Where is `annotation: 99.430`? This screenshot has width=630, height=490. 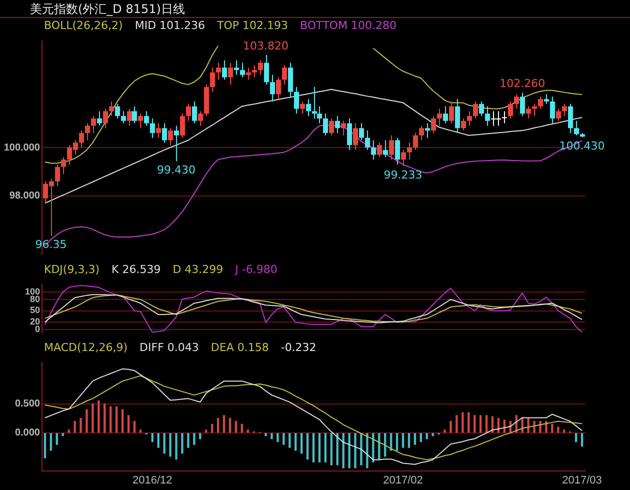
annotation: 99.430 is located at coordinates (176, 170).